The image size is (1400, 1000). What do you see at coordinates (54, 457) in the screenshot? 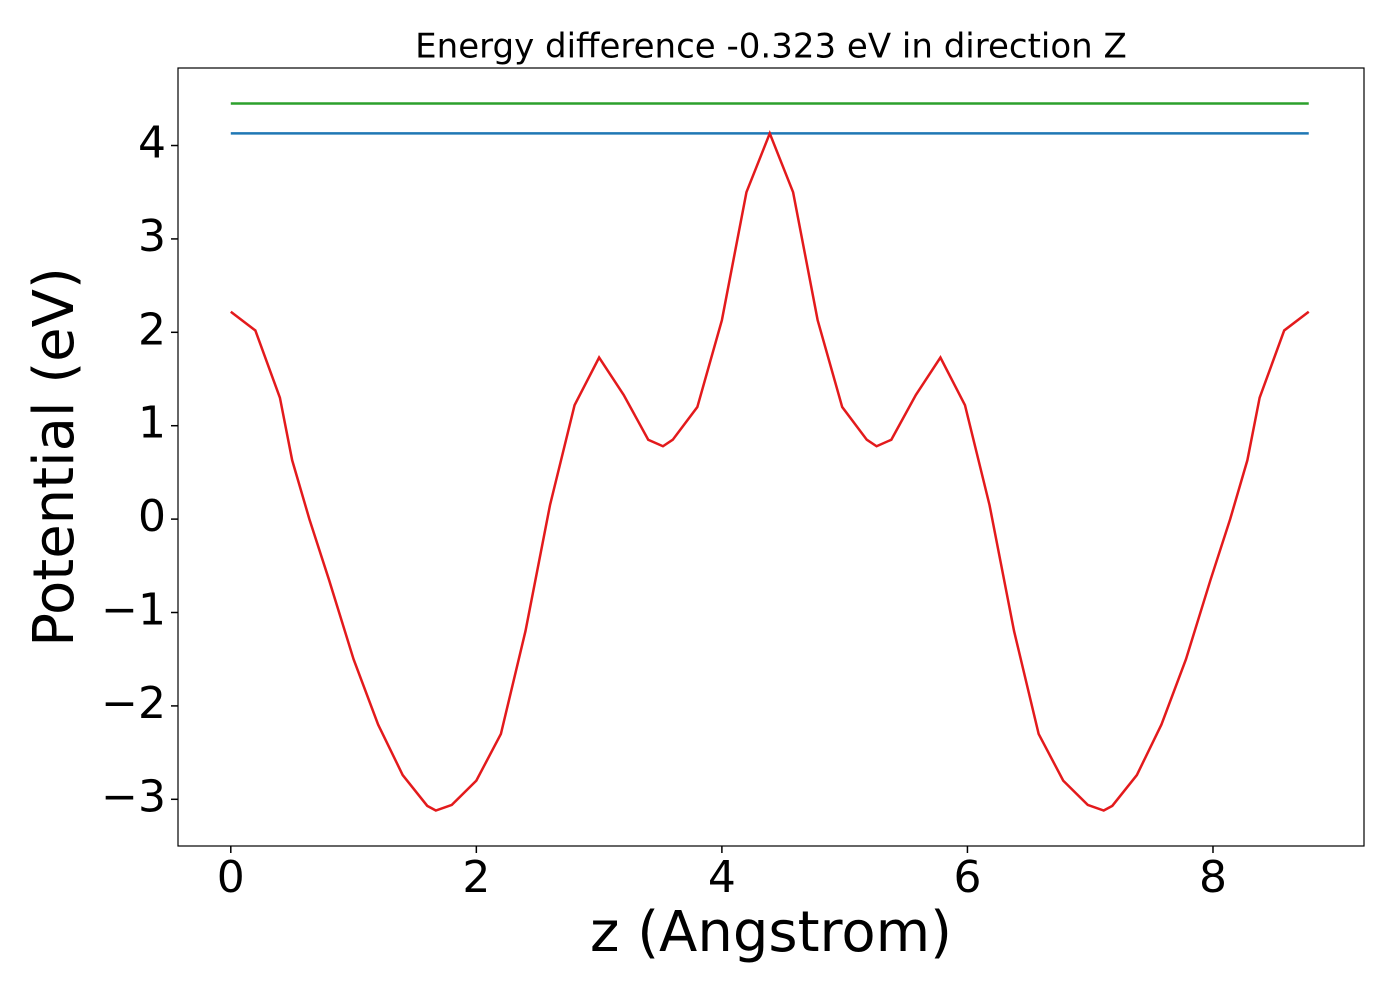
I see `y-axis-label: Potential (eV)` at bounding box center [54, 457].